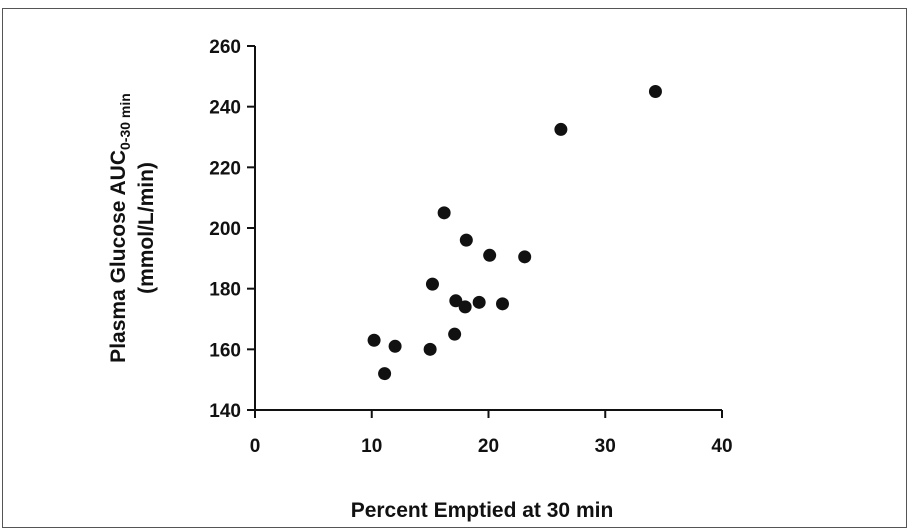 This screenshot has height=531, width=909. Describe the element at coordinates (255, 446) in the screenshot. I see `x-tick-label: 0` at that location.